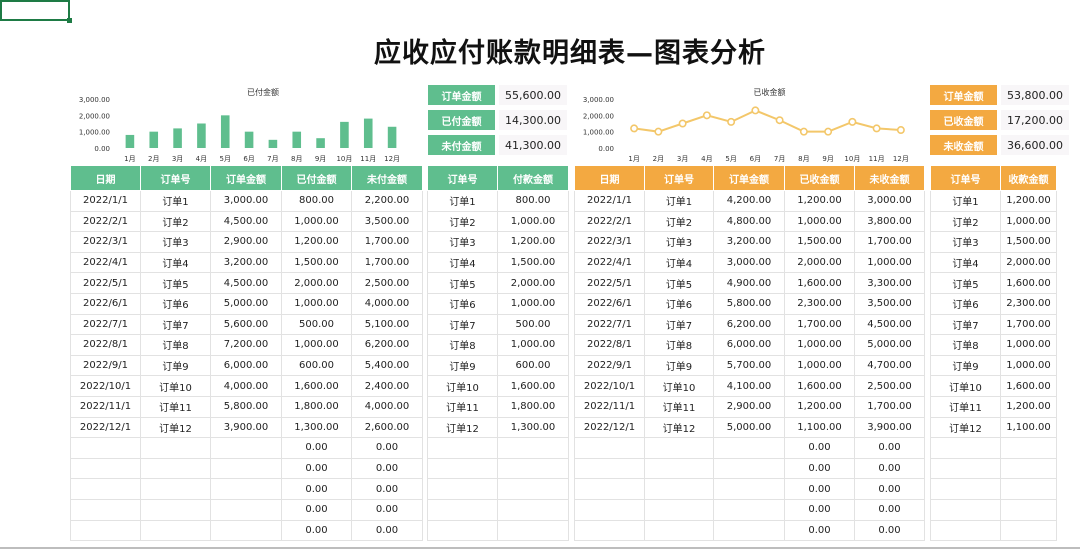 This screenshot has width=1080, height=549. Describe the element at coordinates (609, 178) in the screenshot. I see `column-header: 日期` at that location.